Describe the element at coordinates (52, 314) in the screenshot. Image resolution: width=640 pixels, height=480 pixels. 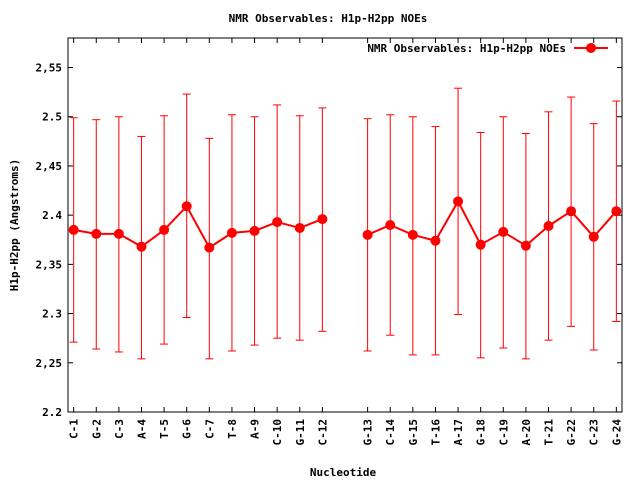
I see `y-tick-label: 2.3` at that location.